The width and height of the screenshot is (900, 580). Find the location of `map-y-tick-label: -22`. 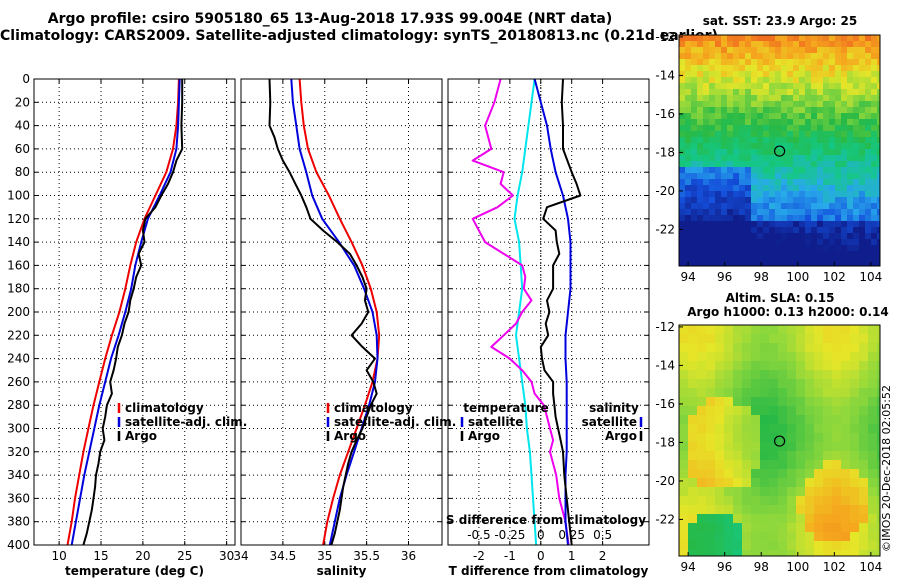

map-y-tick-label: -22 is located at coordinates (665, 519).